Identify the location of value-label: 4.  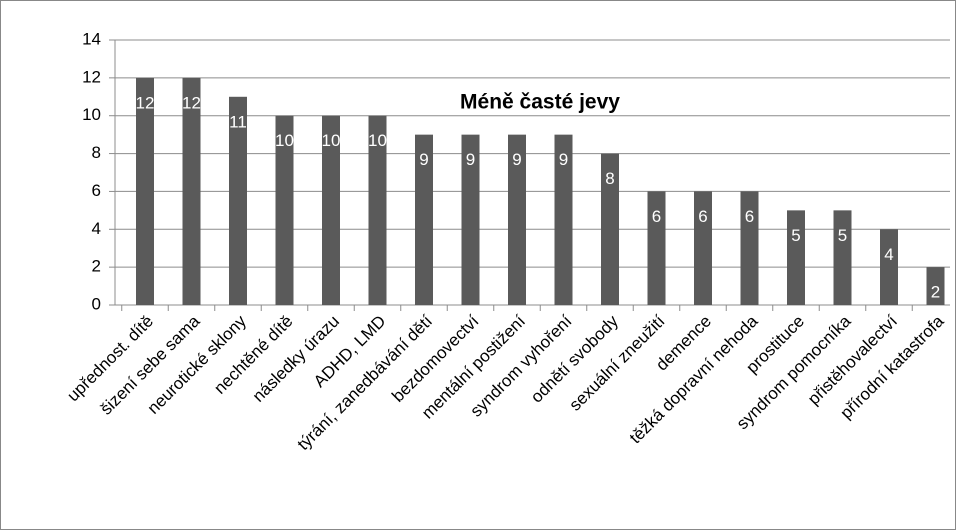
(888, 254).